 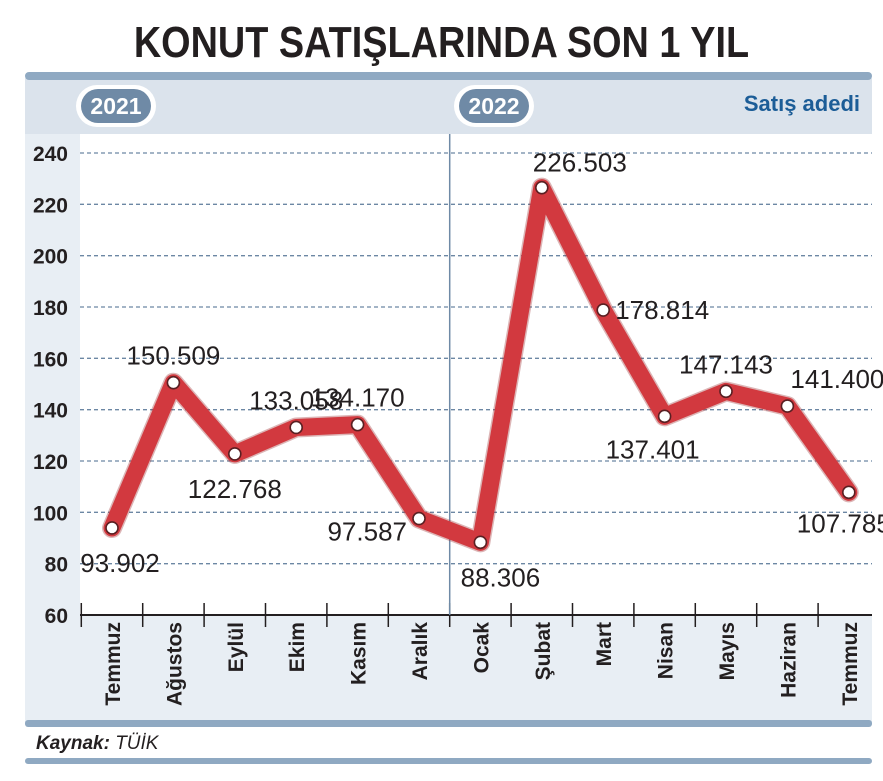 I want to click on y-tick-label: 140, so click(x=50, y=411).